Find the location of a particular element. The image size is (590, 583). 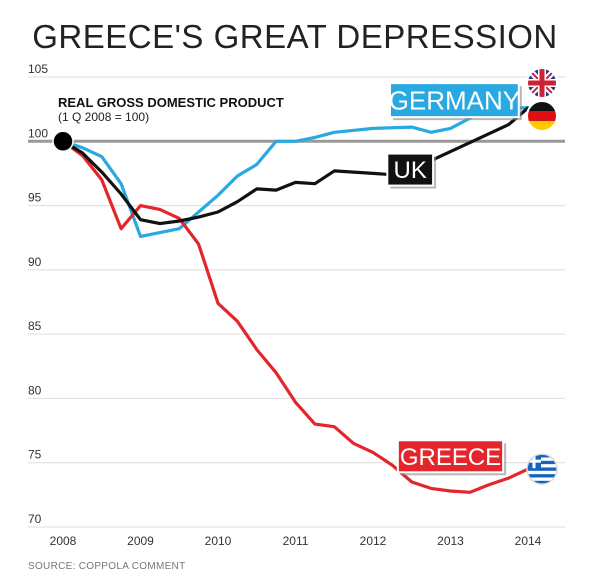

chart-title: GREECE'S GREAT DEPRESSION is located at coordinates (295, 36).